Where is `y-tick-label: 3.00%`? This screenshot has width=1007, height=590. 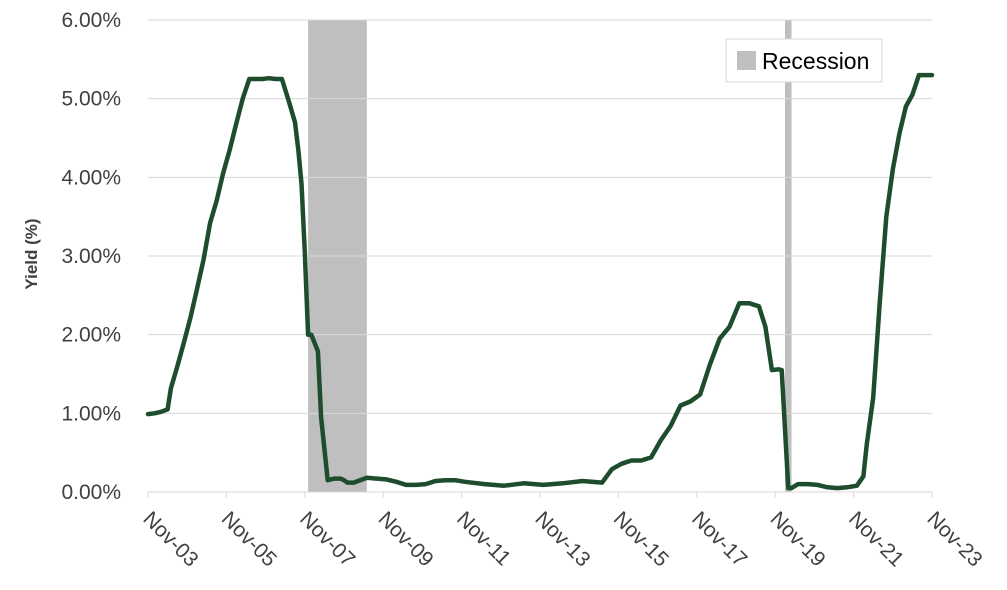 y-tick-label: 3.00% is located at coordinates (91, 256).